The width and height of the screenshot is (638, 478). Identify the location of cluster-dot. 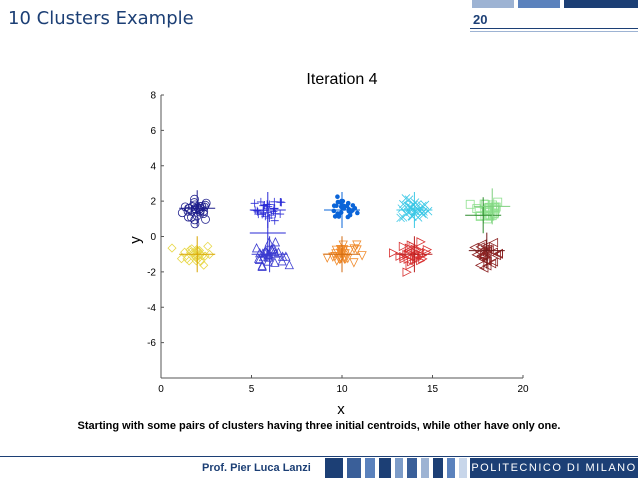
(345, 207).